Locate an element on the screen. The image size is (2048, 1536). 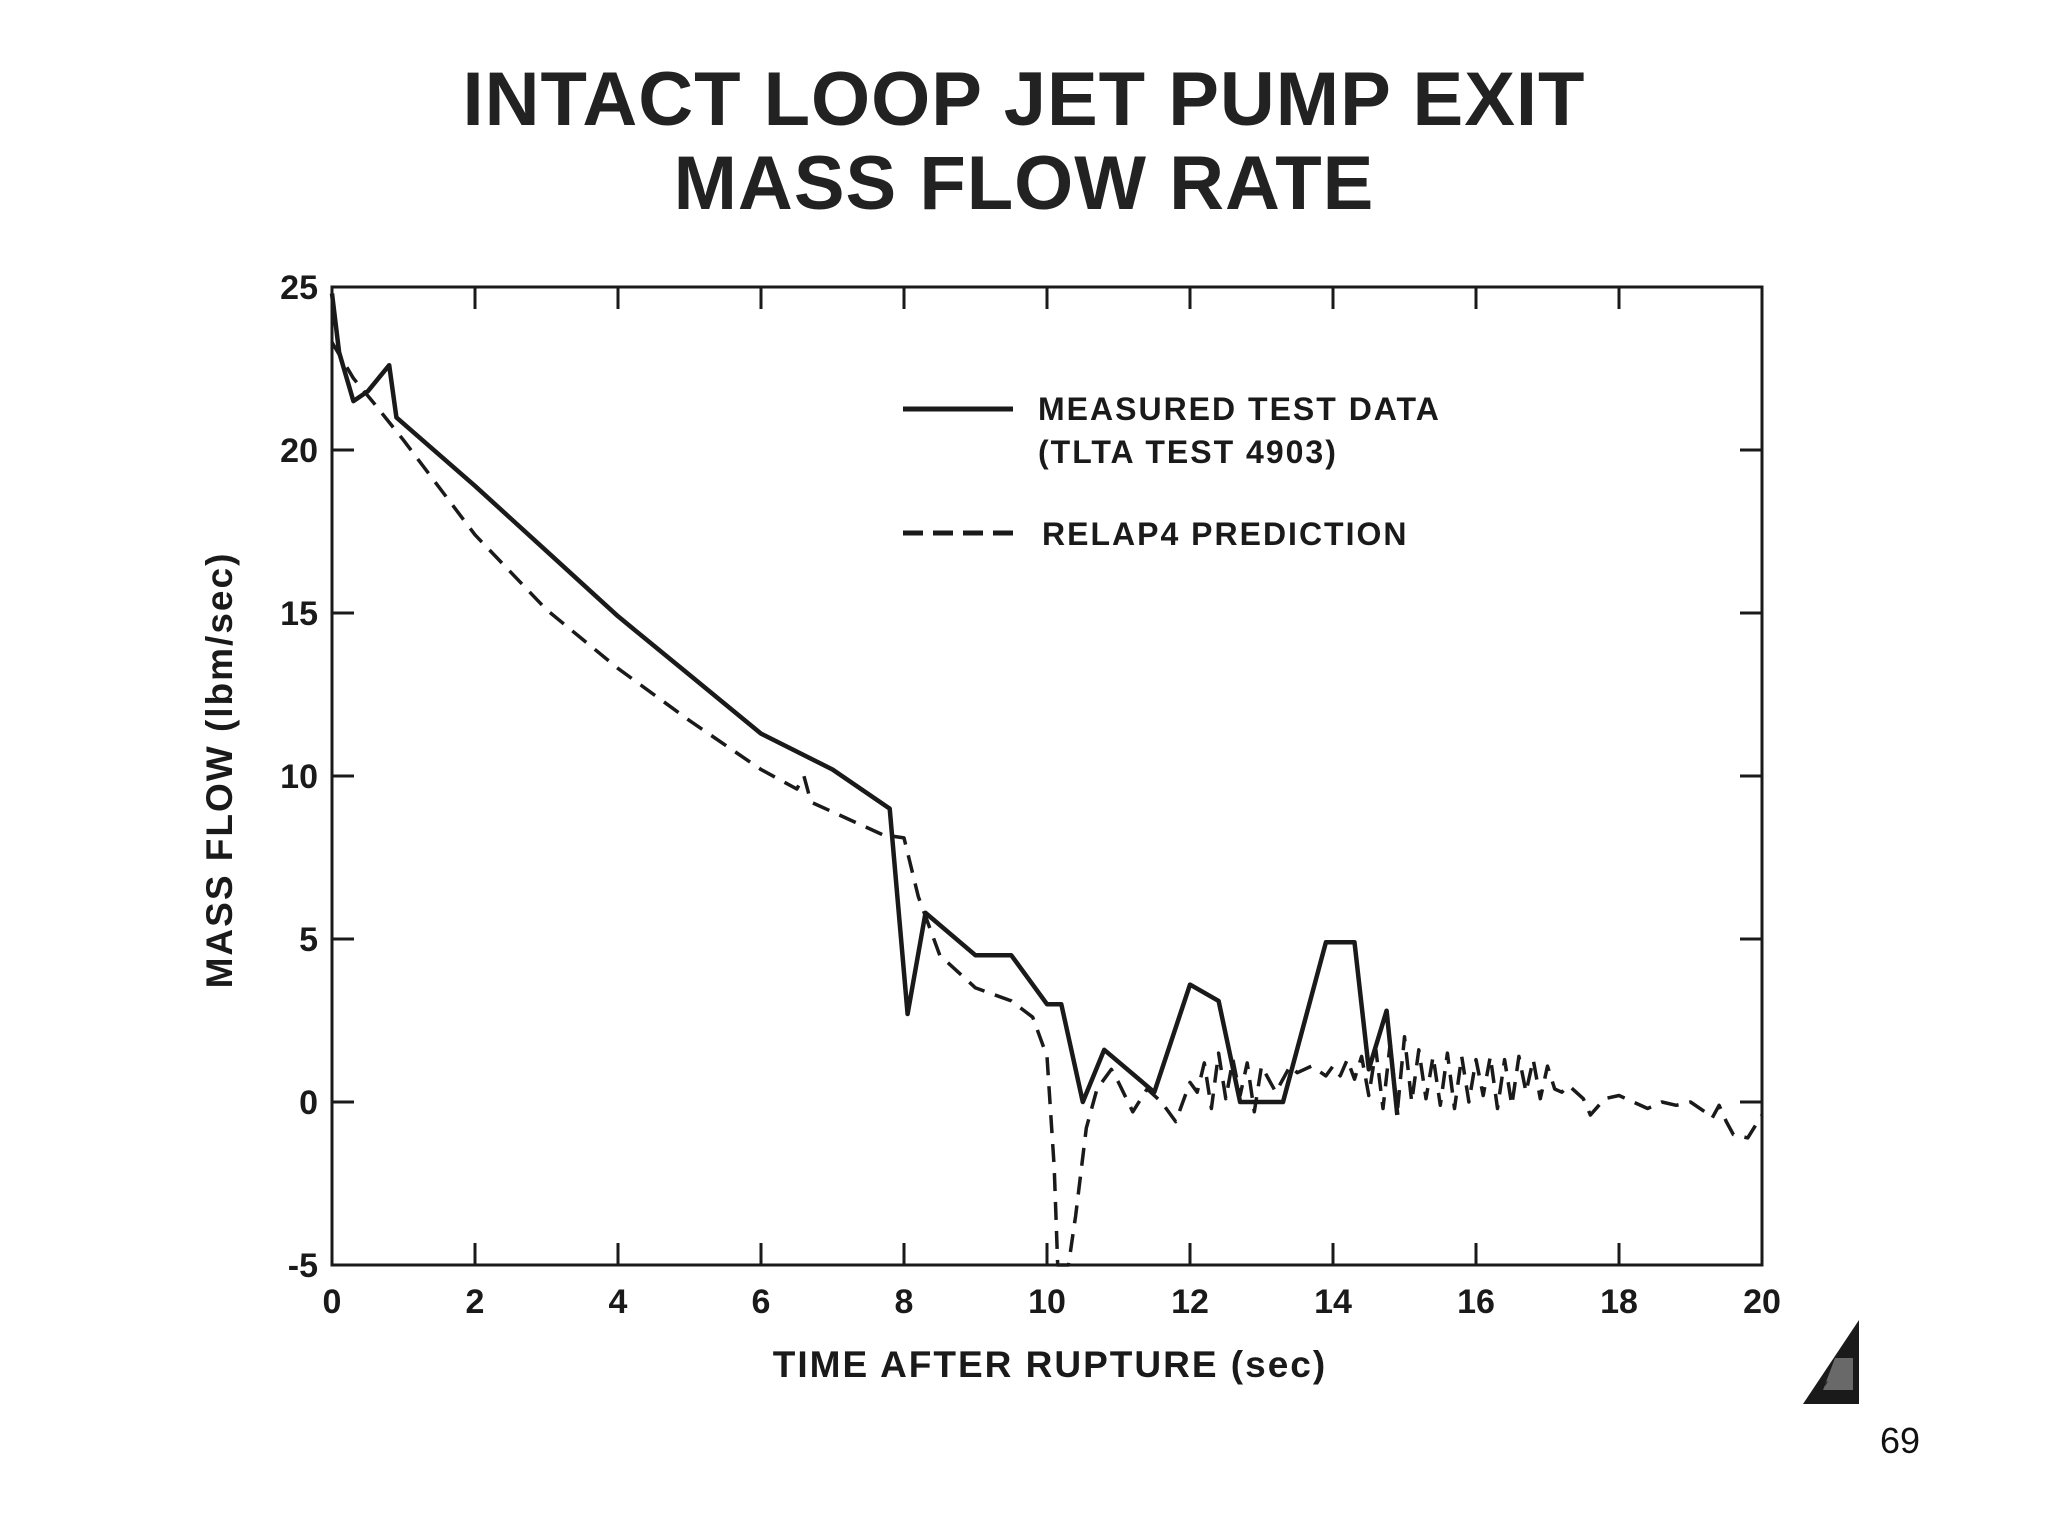
y-tick-label: 20 is located at coordinates (299, 451).